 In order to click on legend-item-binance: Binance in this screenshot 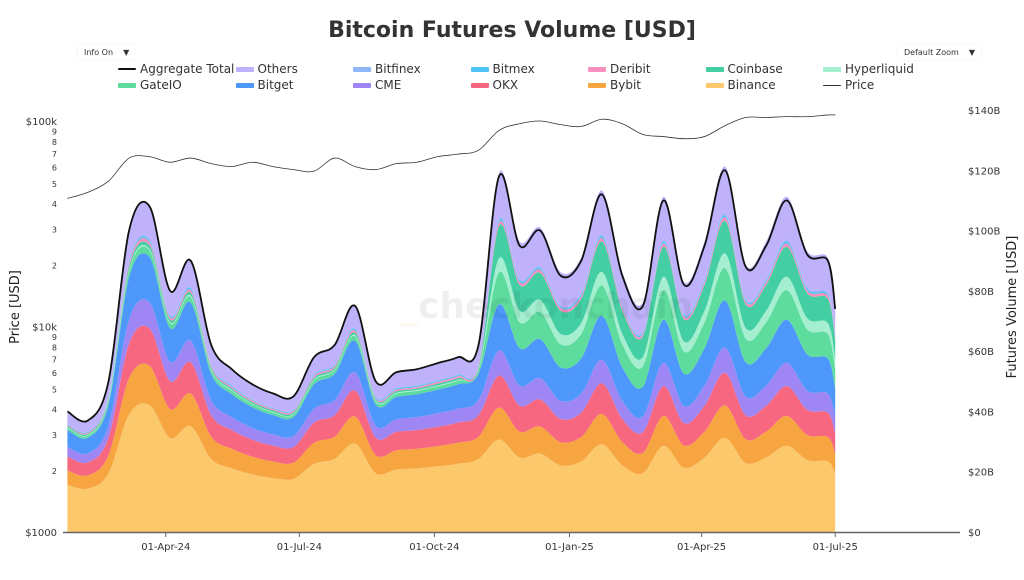, I will do `click(740, 85)`.